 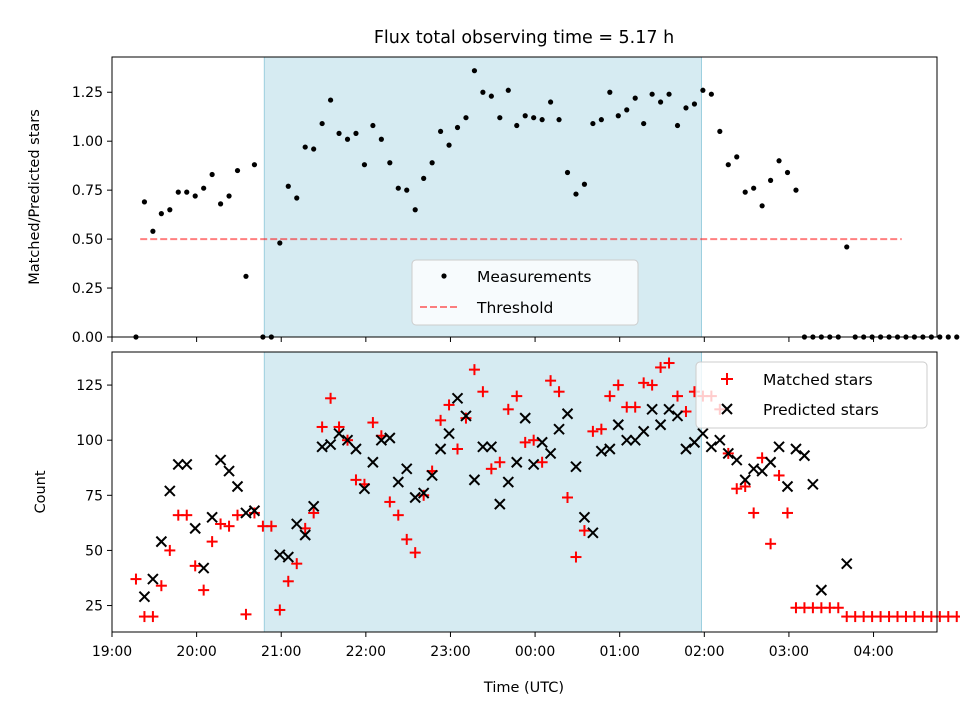 What do you see at coordinates (535, 652) in the screenshot?
I see `bottom-x-tick-label: 00:00` at bounding box center [535, 652].